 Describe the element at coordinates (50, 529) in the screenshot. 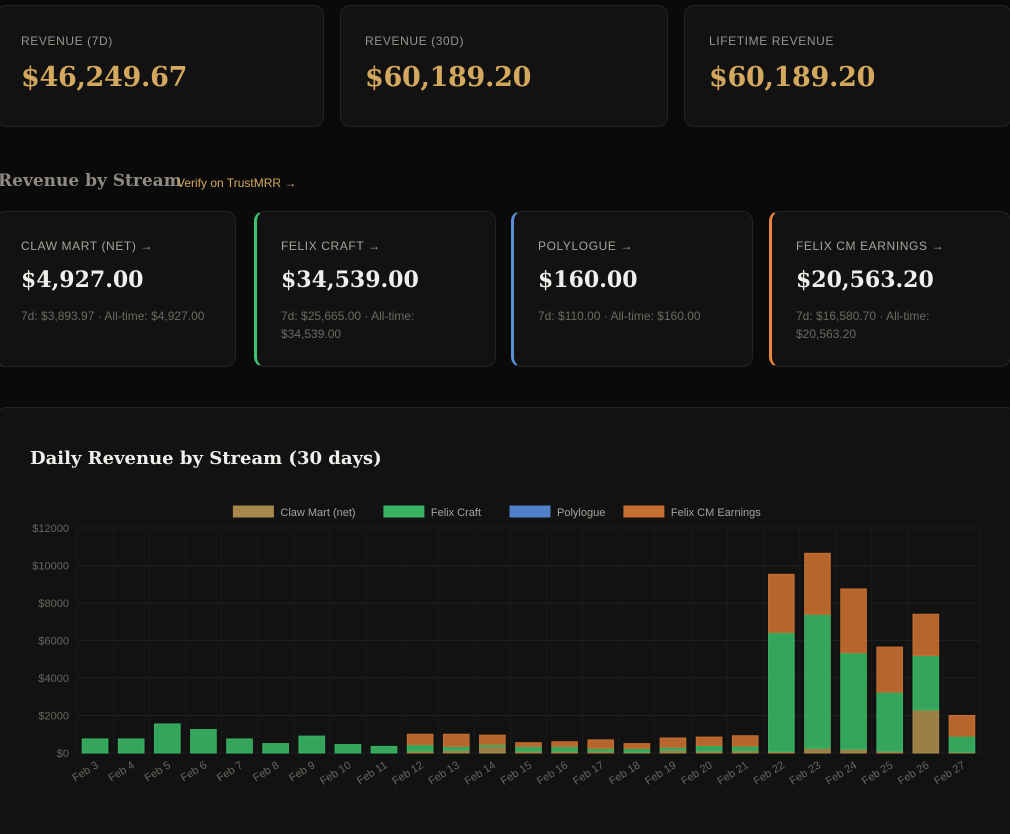

I see `y-tick-label: $12000` at that location.